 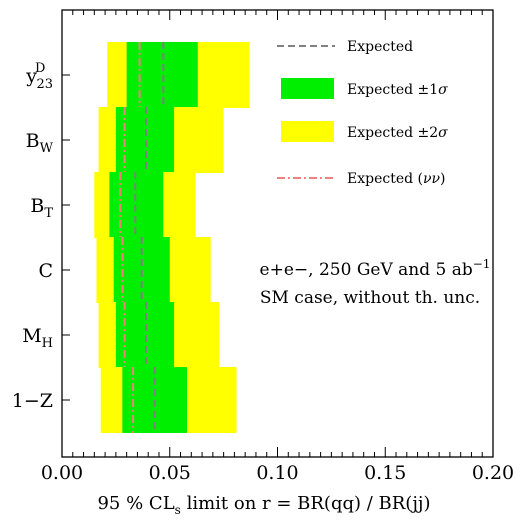 What do you see at coordinates (32, 401) in the screenshot?
I see `category-label-5: 1−Z` at bounding box center [32, 401].